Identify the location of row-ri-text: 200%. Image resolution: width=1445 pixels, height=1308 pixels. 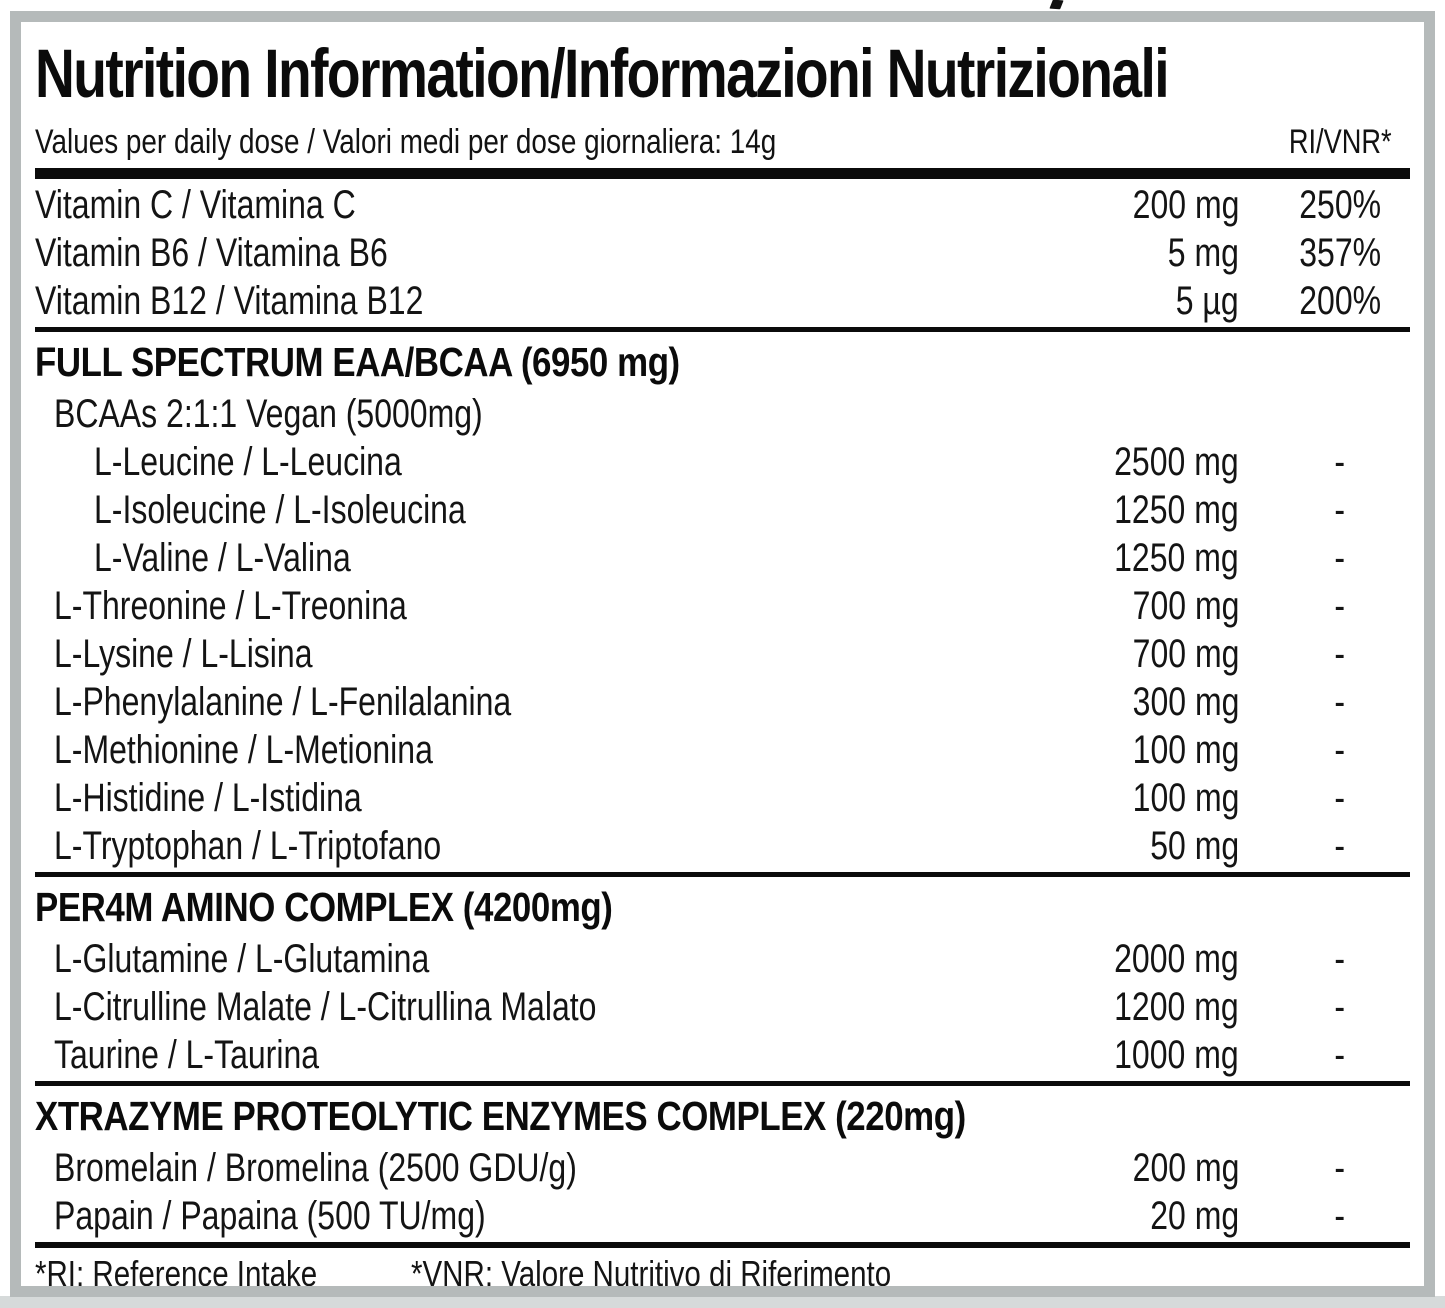
(1340, 300).